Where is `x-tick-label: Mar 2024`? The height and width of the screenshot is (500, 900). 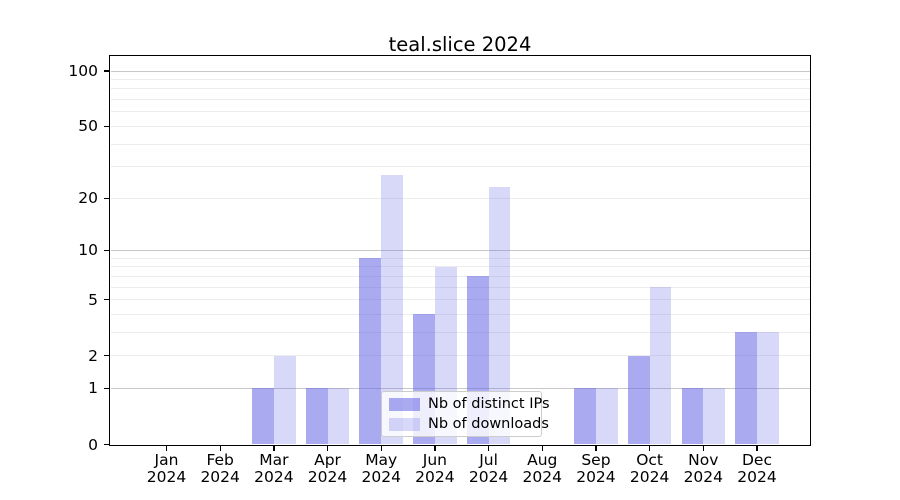 x-tick-label: Mar 2024 is located at coordinates (274, 468).